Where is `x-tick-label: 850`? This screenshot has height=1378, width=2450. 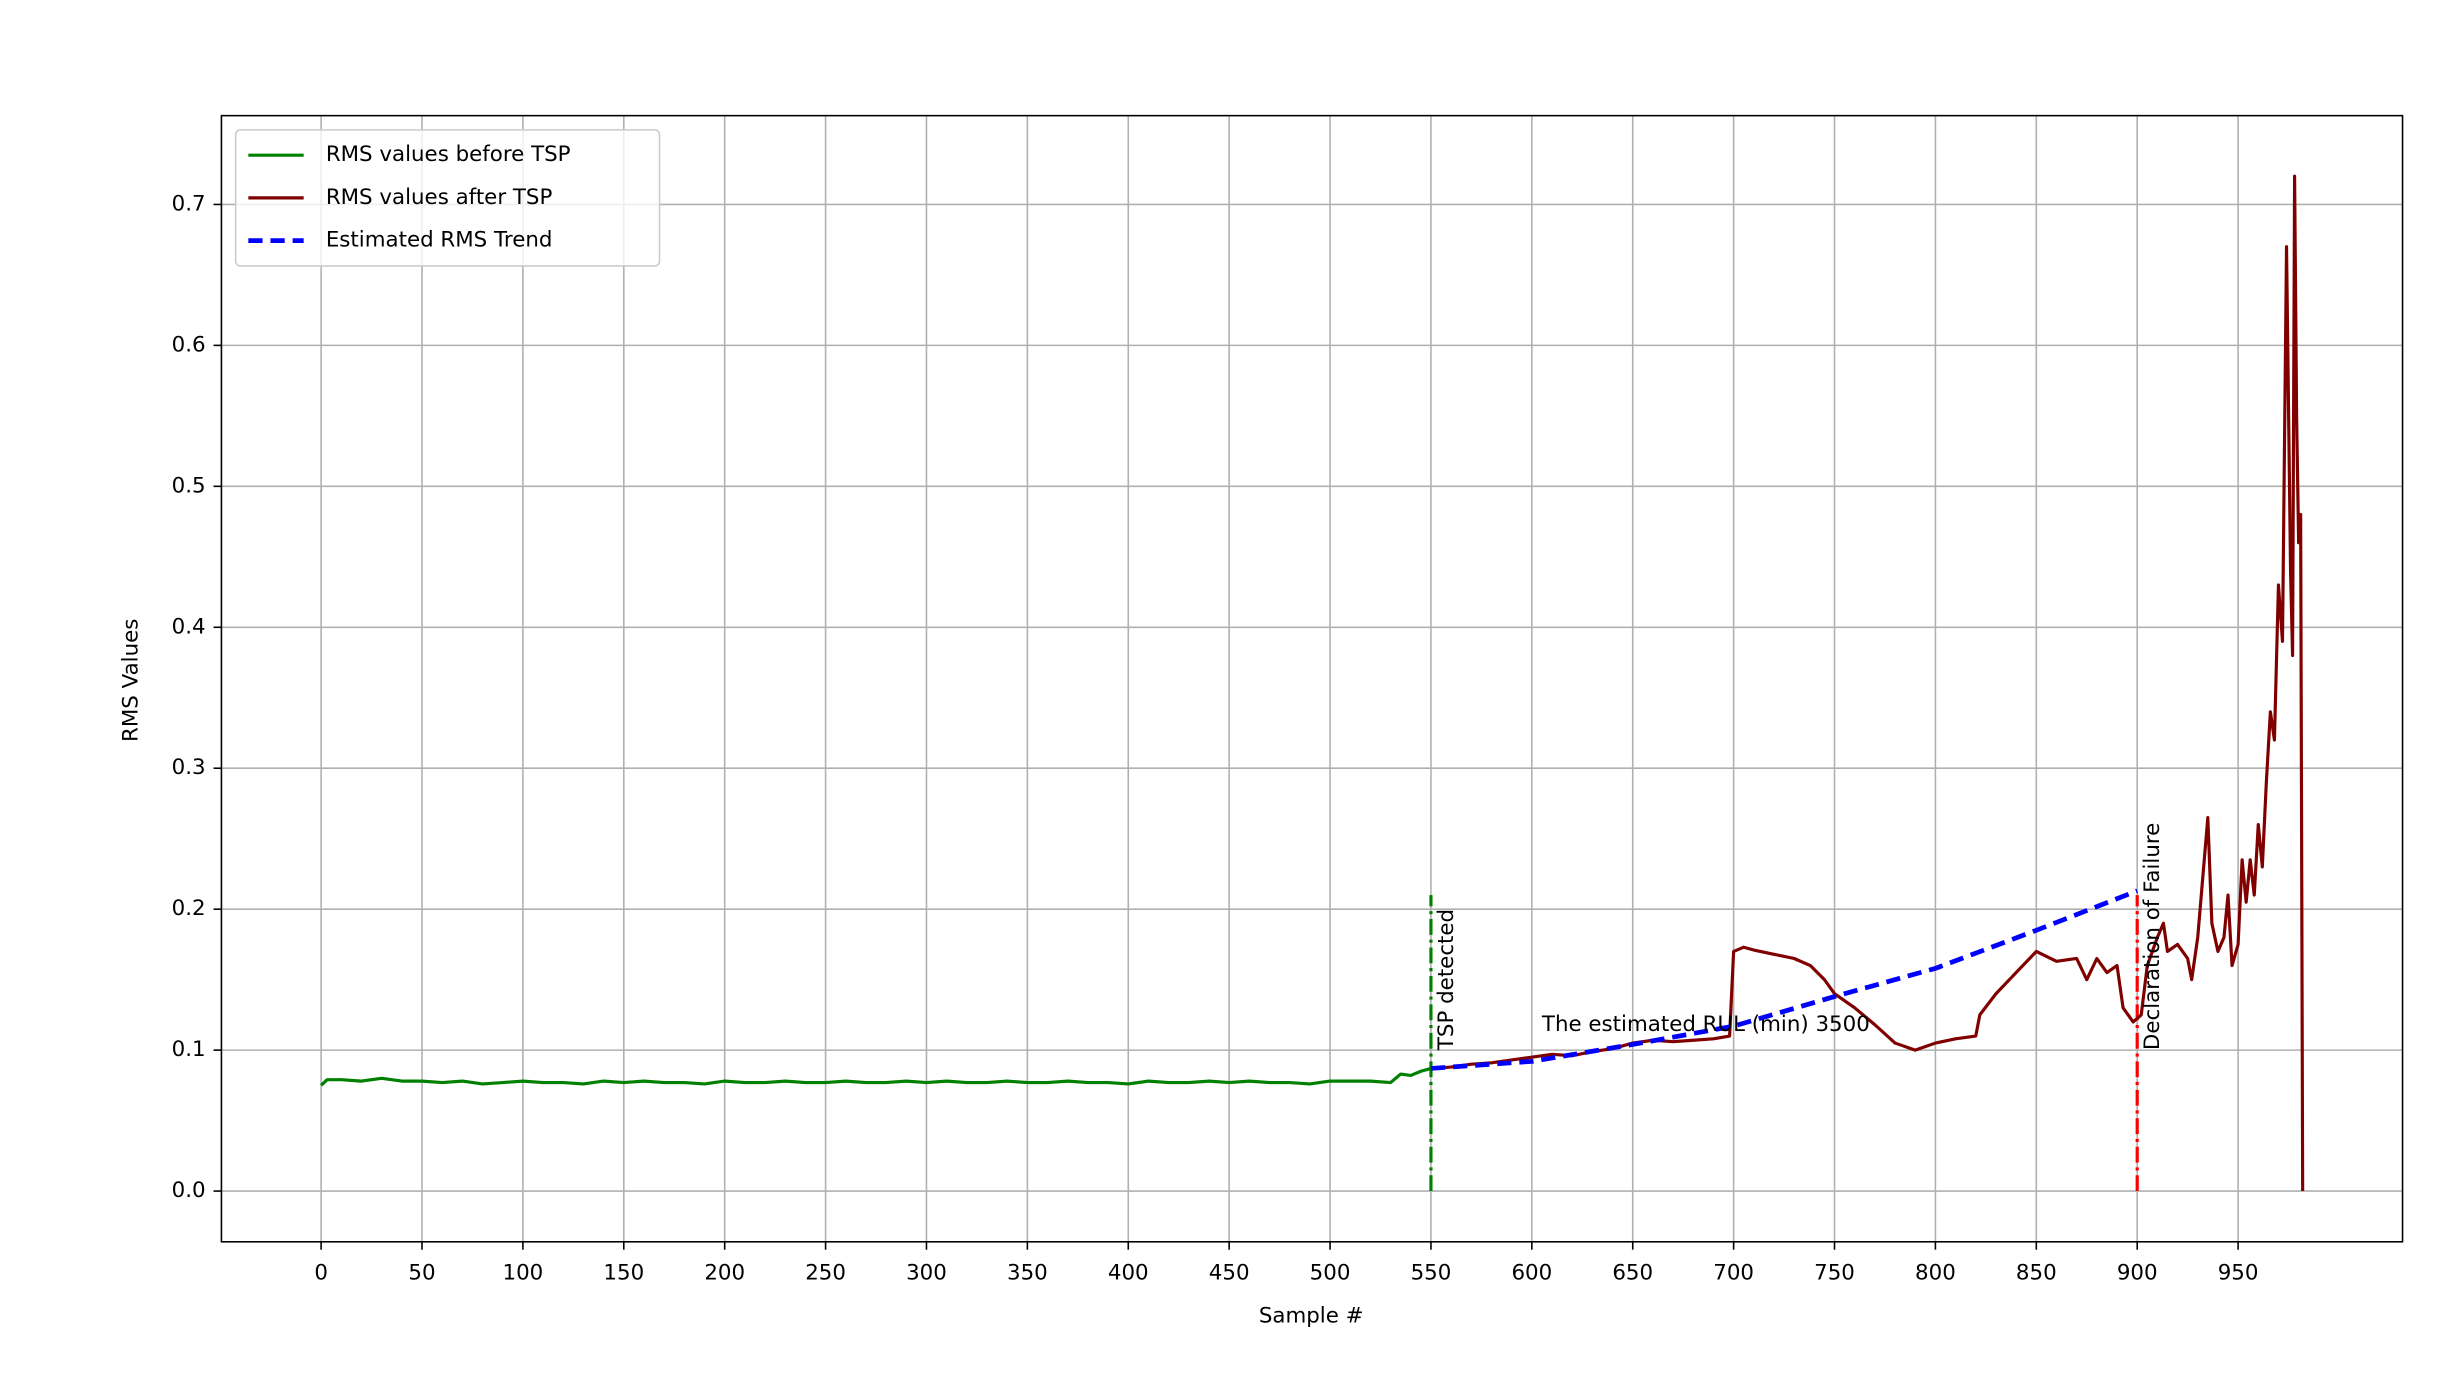 x-tick-label: 850 is located at coordinates (2036, 1272).